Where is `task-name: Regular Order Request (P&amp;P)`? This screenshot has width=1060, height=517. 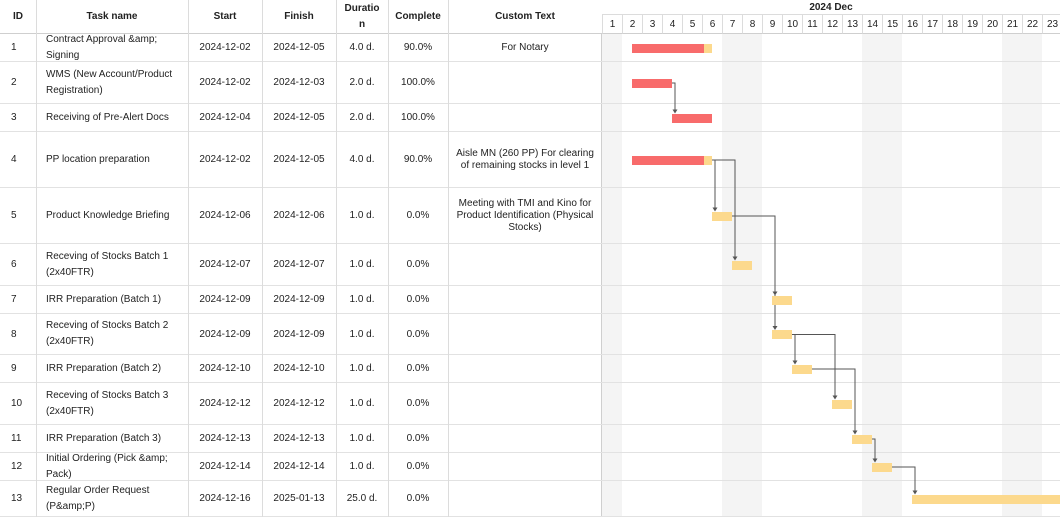 task-name: Regular Order Request (P&amp;P) is located at coordinates (98, 498).